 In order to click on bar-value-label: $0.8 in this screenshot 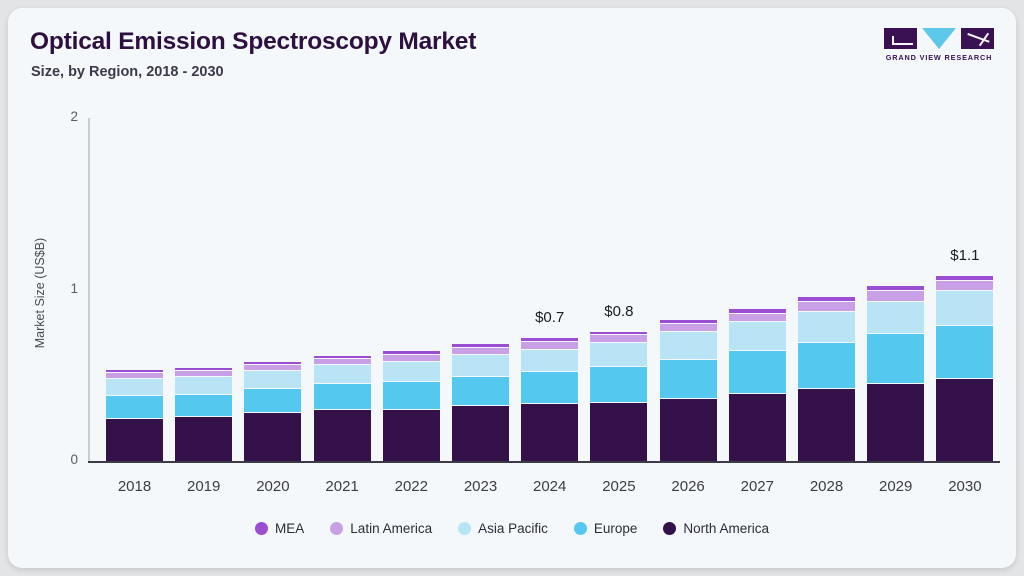, I will do `click(619, 311)`.